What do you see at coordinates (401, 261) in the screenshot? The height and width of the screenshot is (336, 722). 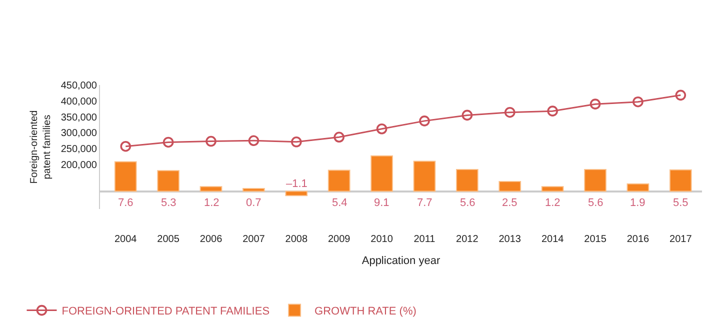 I see `x-axis-title: Application year` at bounding box center [401, 261].